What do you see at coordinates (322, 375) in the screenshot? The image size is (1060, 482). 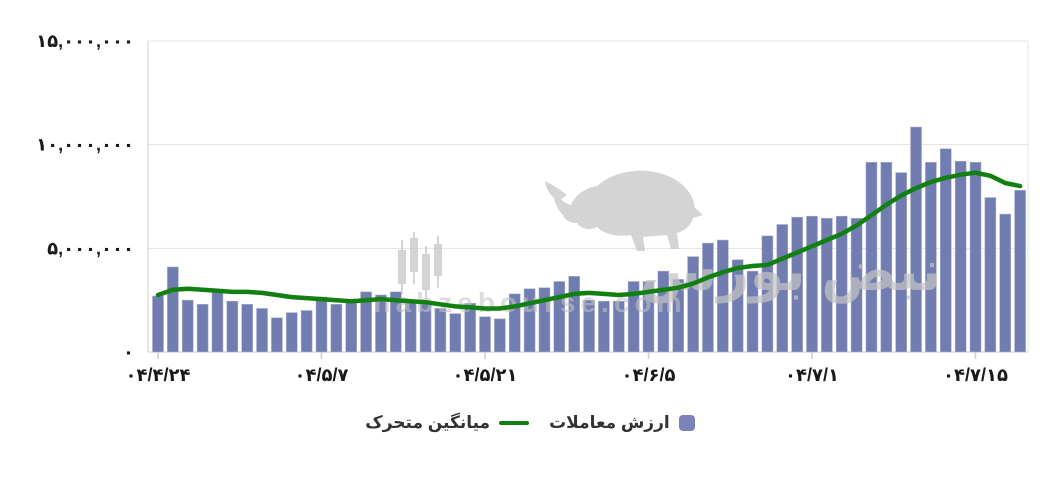 I see `x-axis-tick-label: ۰۴/۵/۷` at bounding box center [322, 375].